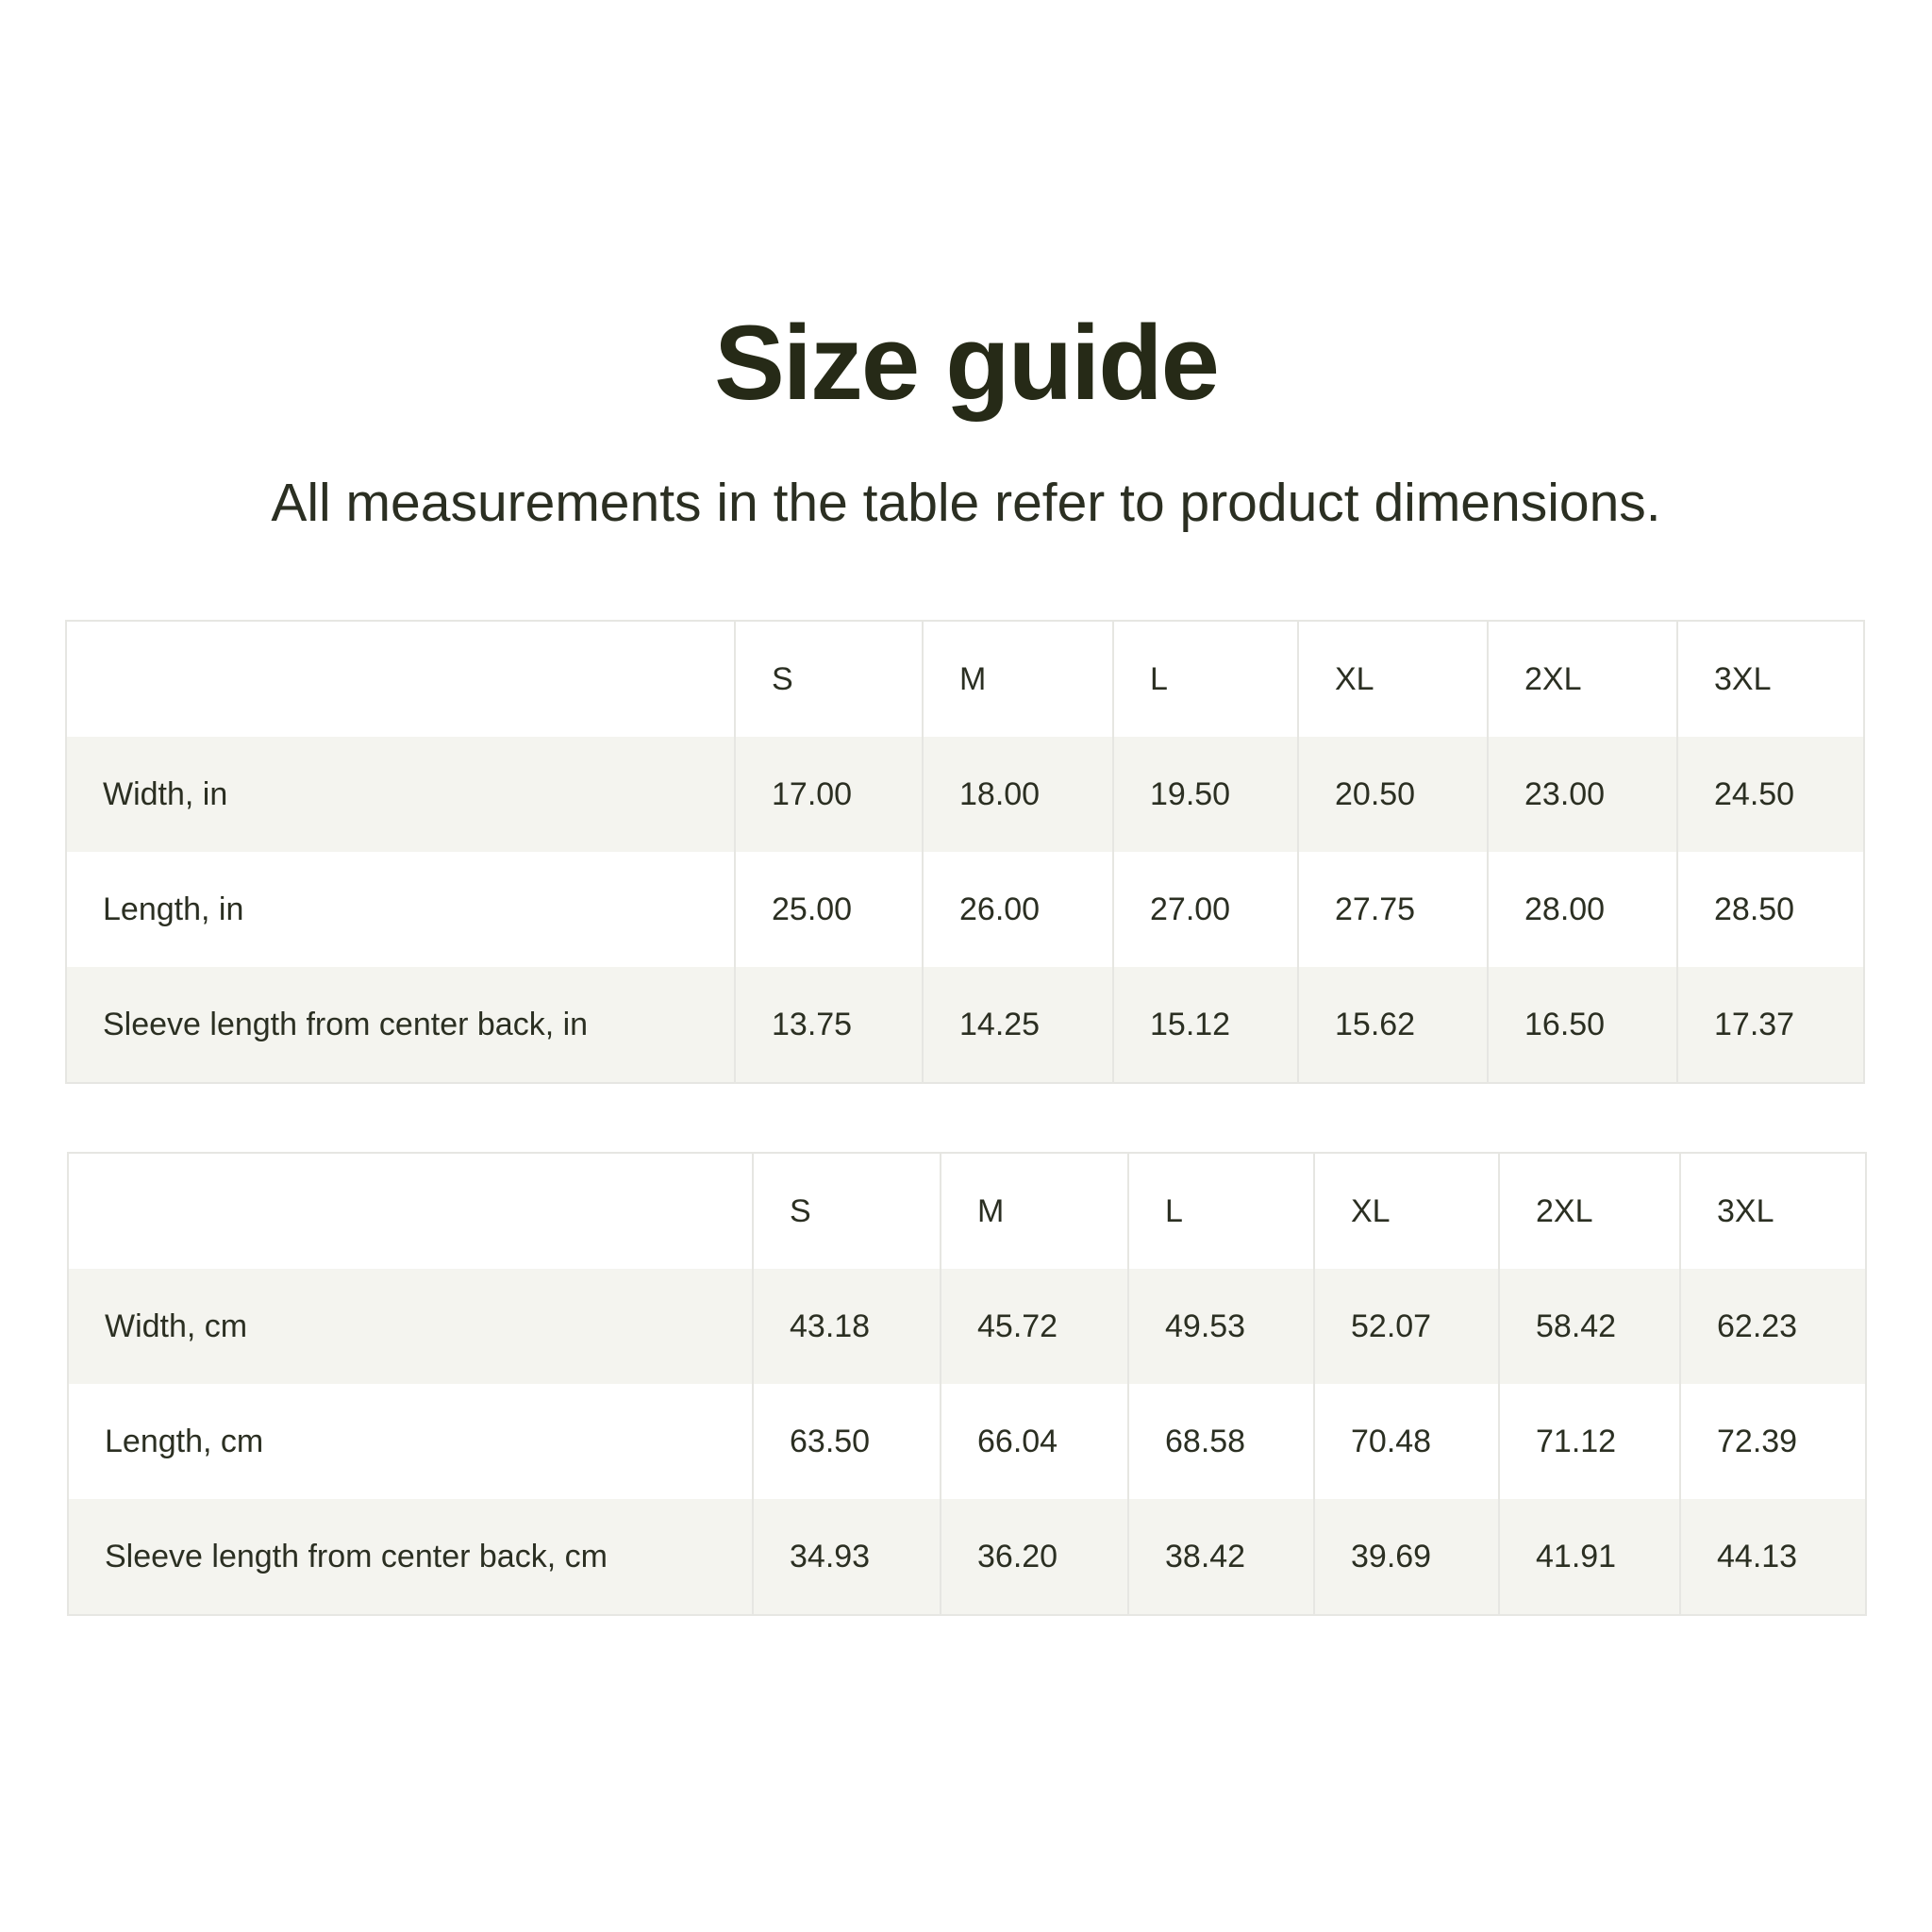 The image size is (1932, 1932). Describe the element at coordinates (401, 1025) in the screenshot. I see `row-label: Sleeve length from center back, in` at that location.